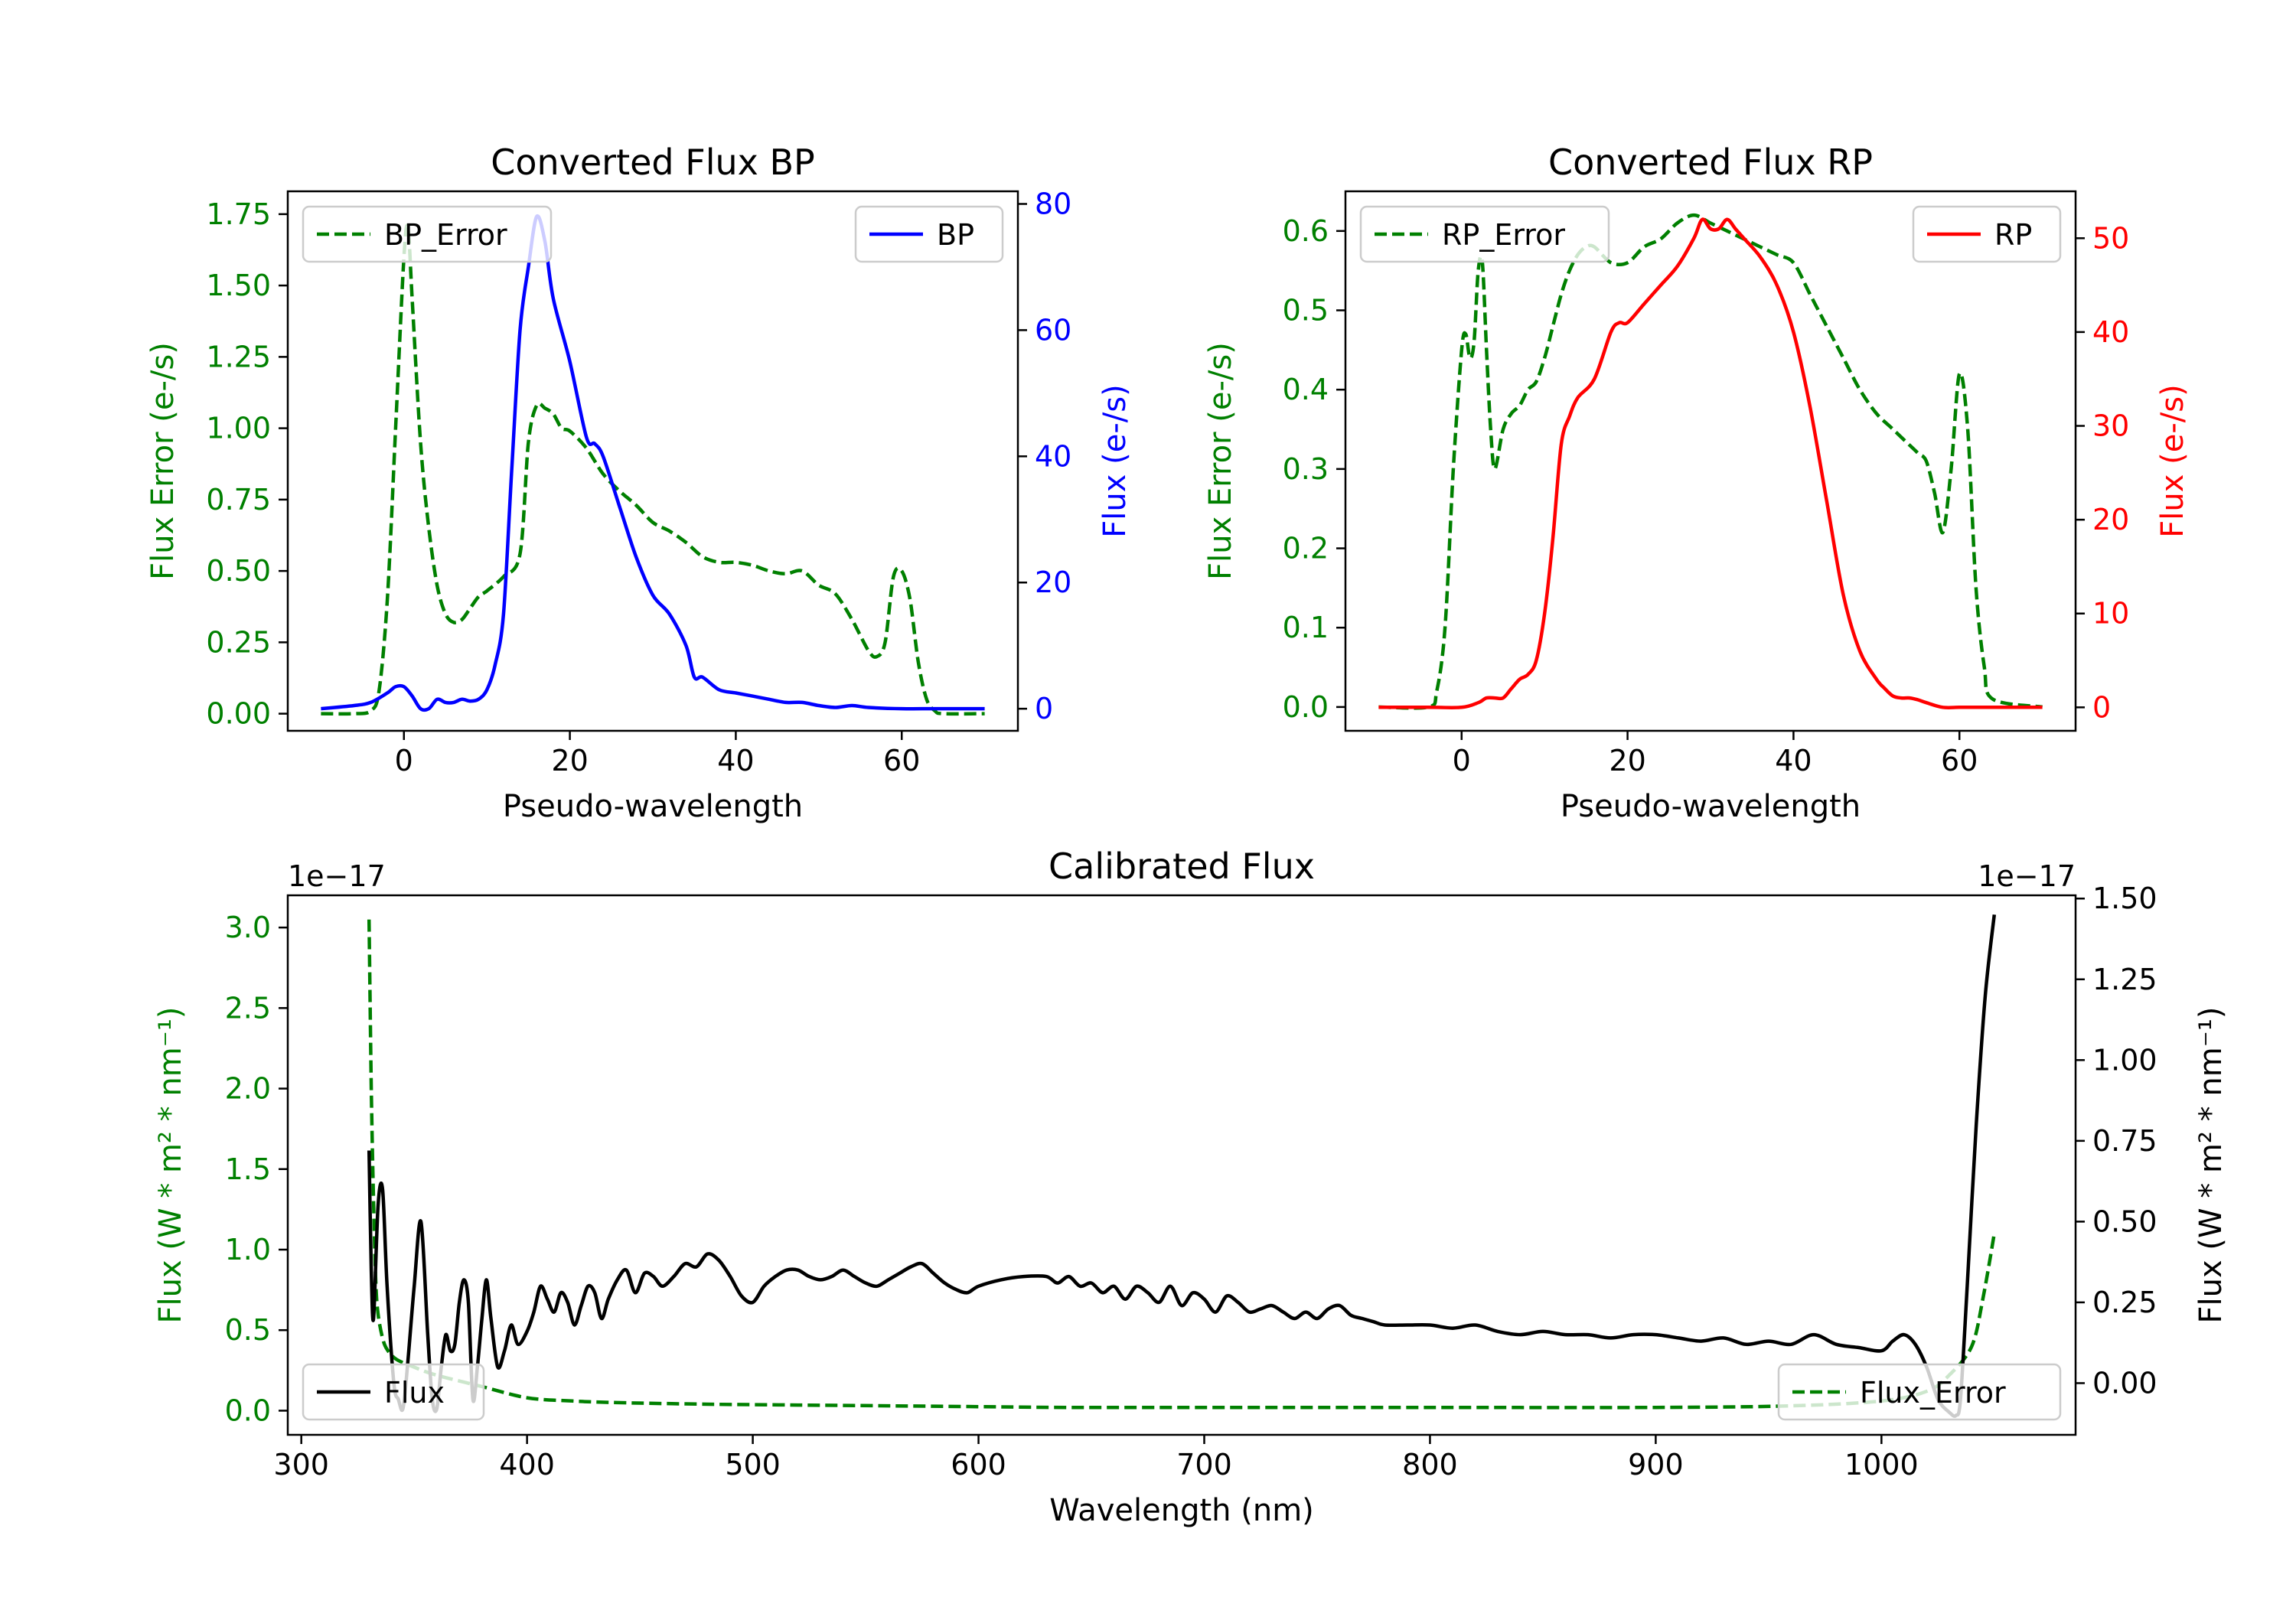 The height and width of the screenshot is (1607, 2296). I want to click on x-tick-label: 400, so click(527, 1465).